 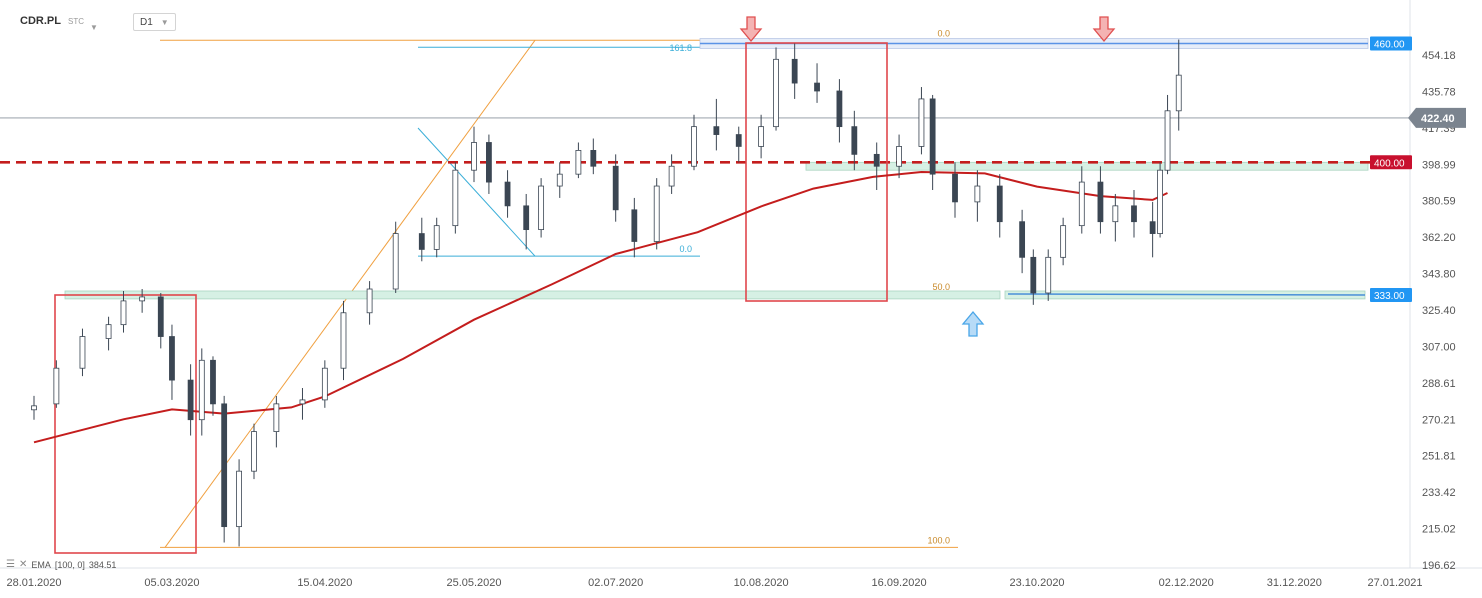 I want to click on indicator-name: EMA, so click(x=41, y=564).